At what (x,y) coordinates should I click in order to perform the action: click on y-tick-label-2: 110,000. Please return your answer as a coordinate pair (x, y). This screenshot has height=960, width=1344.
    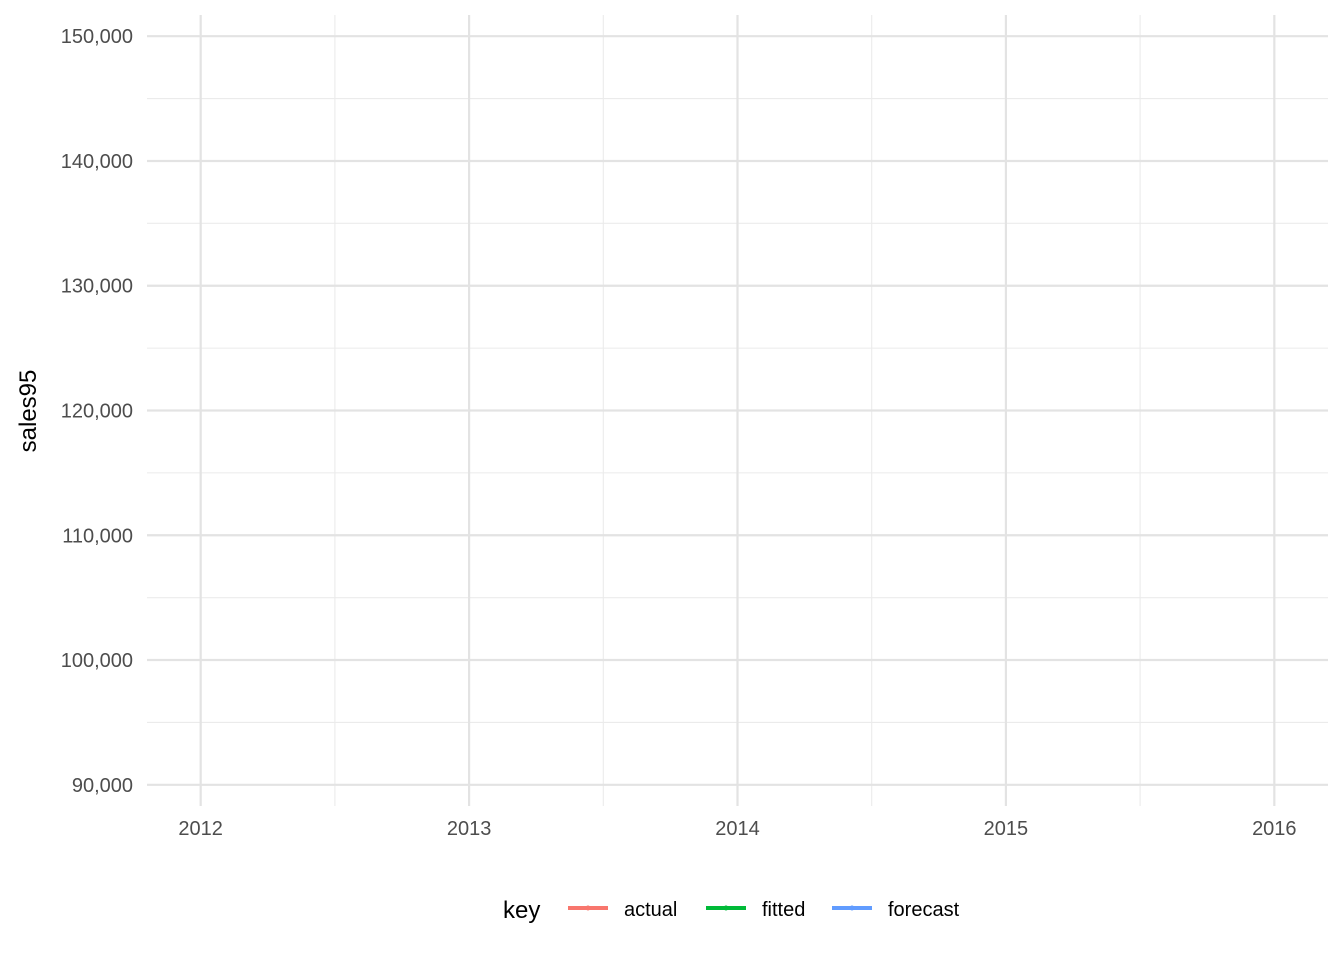
    Looking at the image, I should click on (97, 536).